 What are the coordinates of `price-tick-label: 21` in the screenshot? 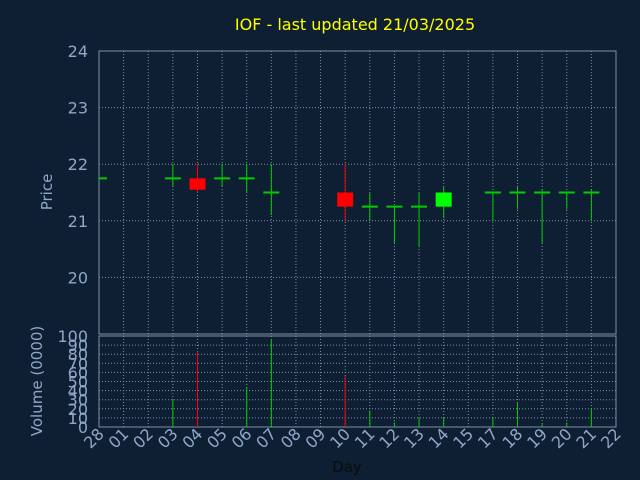 It's located at (78, 221).